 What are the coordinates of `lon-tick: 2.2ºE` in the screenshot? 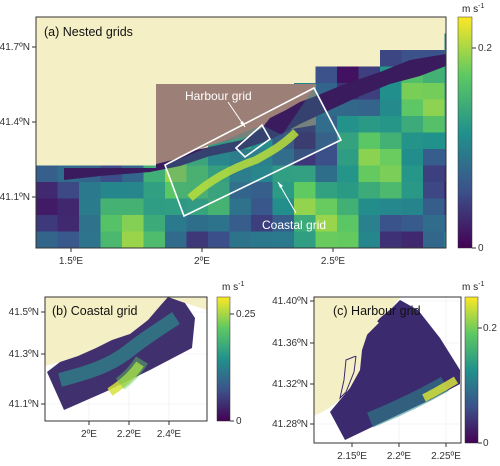 It's located at (129, 434).